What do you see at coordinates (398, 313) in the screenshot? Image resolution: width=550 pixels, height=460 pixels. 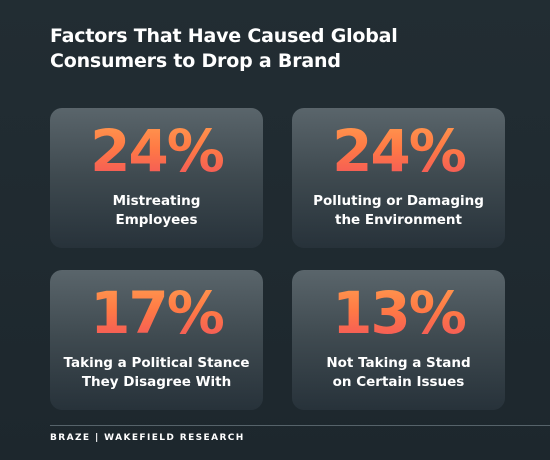 I see `stat-percent: 13%` at bounding box center [398, 313].